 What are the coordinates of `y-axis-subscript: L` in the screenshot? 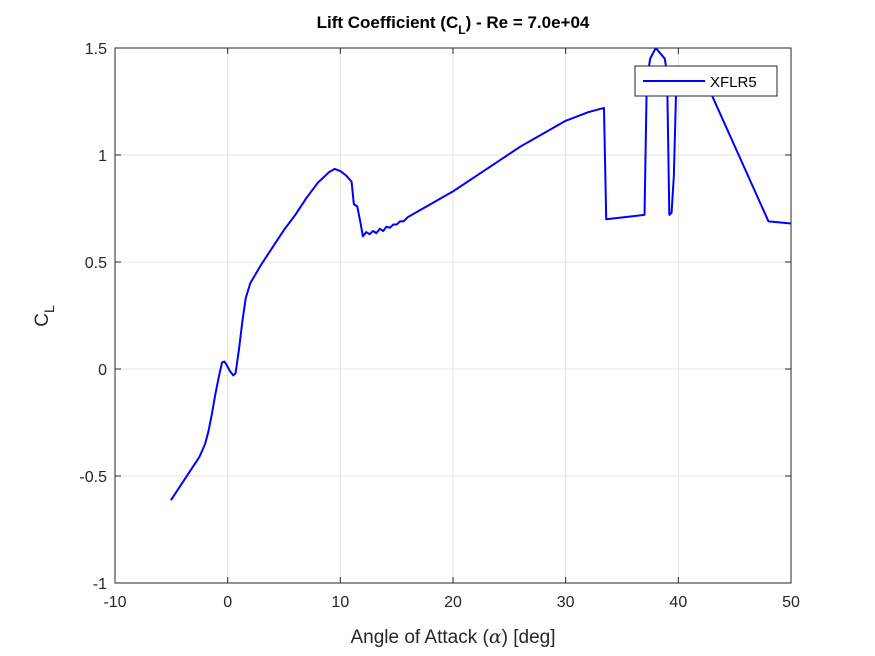 It's located at (49, 309).